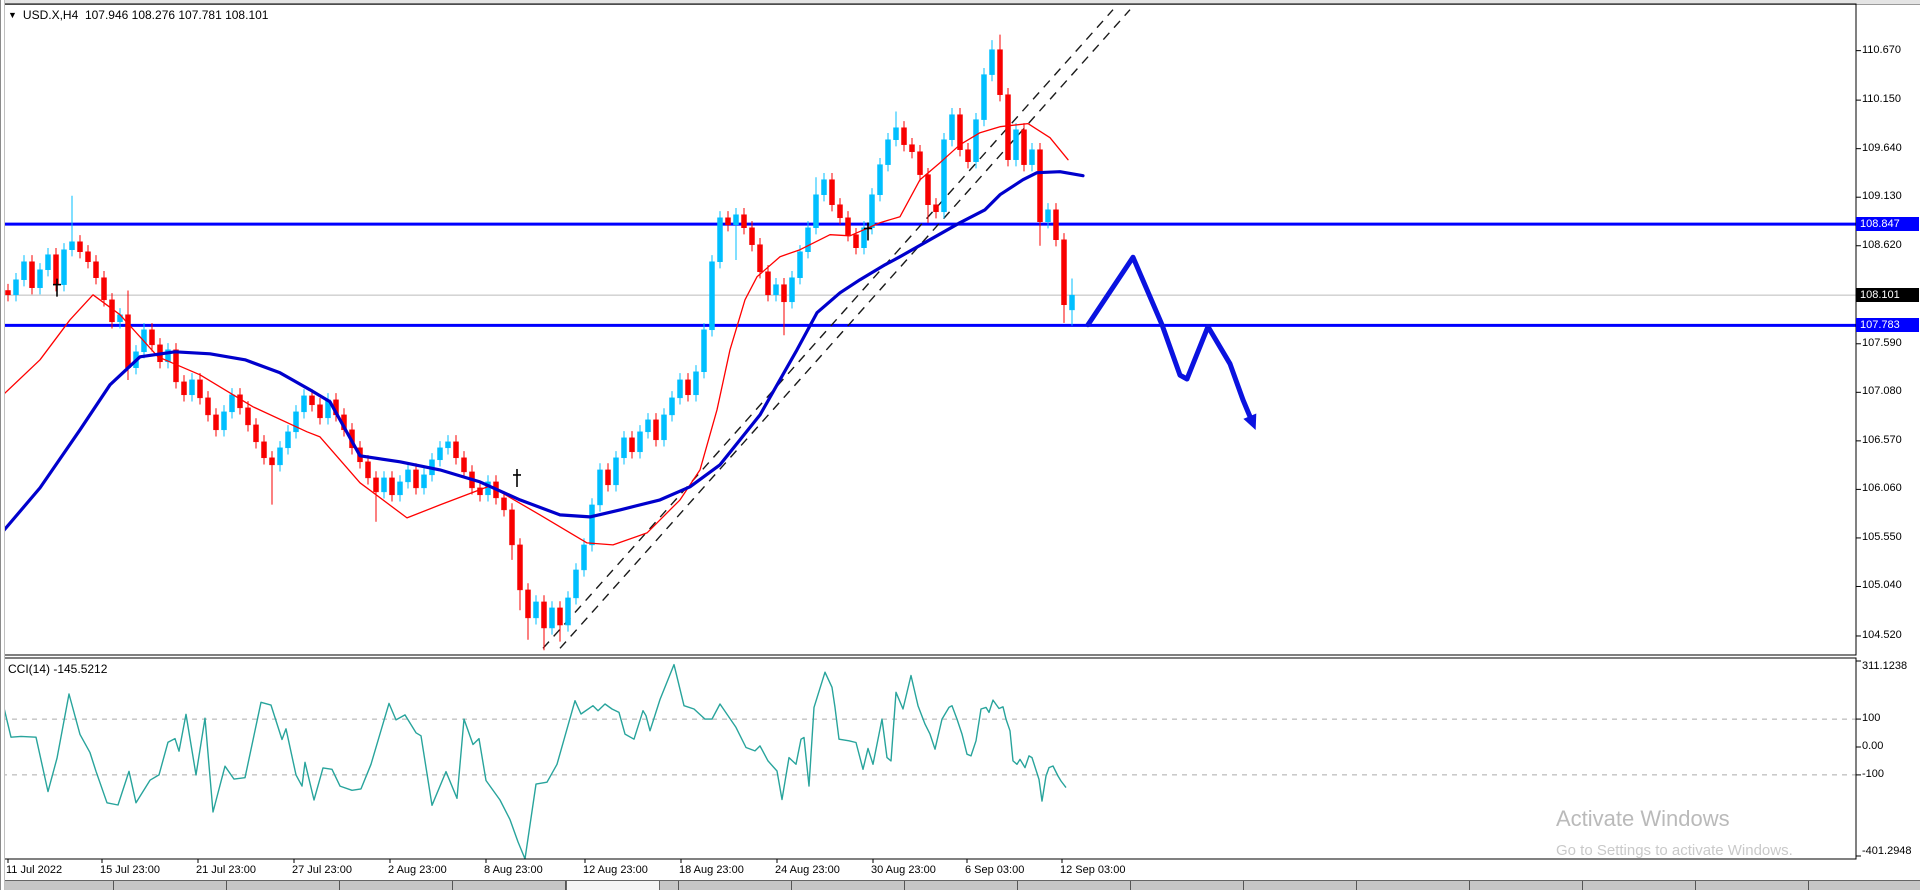 Image resolution: width=1920 pixels, height=890 pixels. What do you see at coordinates (615, 870) in the screenshot?
I see `time-axis-label: 12 Aug 23:00` at bounding box center [615, 870].